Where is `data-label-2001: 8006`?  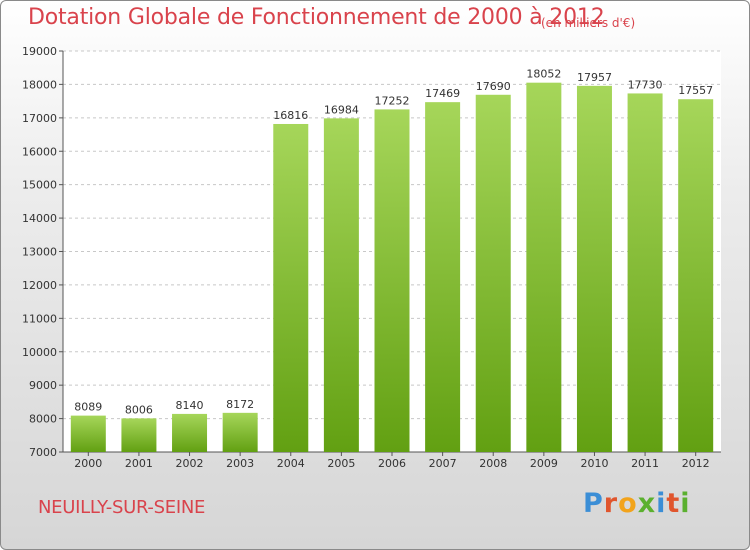 data-label-2001: 8006 is located at coordinates (139, 409).